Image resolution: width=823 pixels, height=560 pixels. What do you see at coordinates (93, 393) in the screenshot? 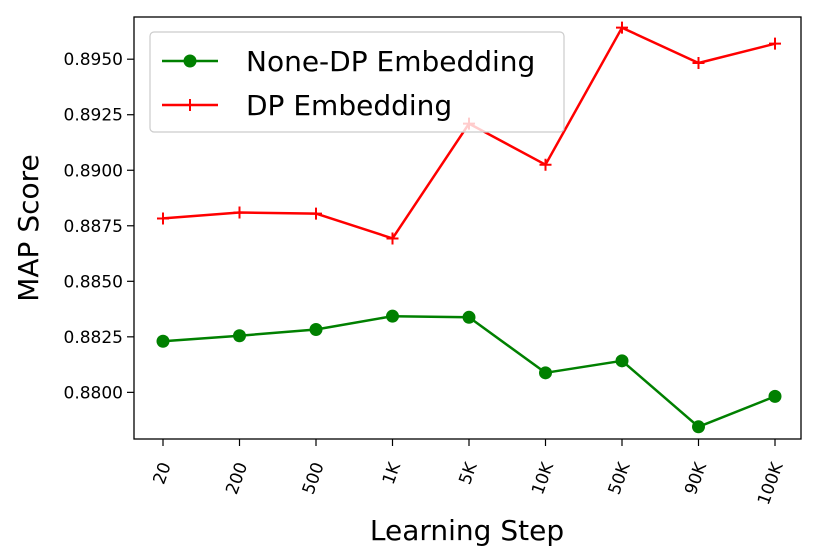
I see `y-tick-label: 0.8800` at bounding box center [93, 393].